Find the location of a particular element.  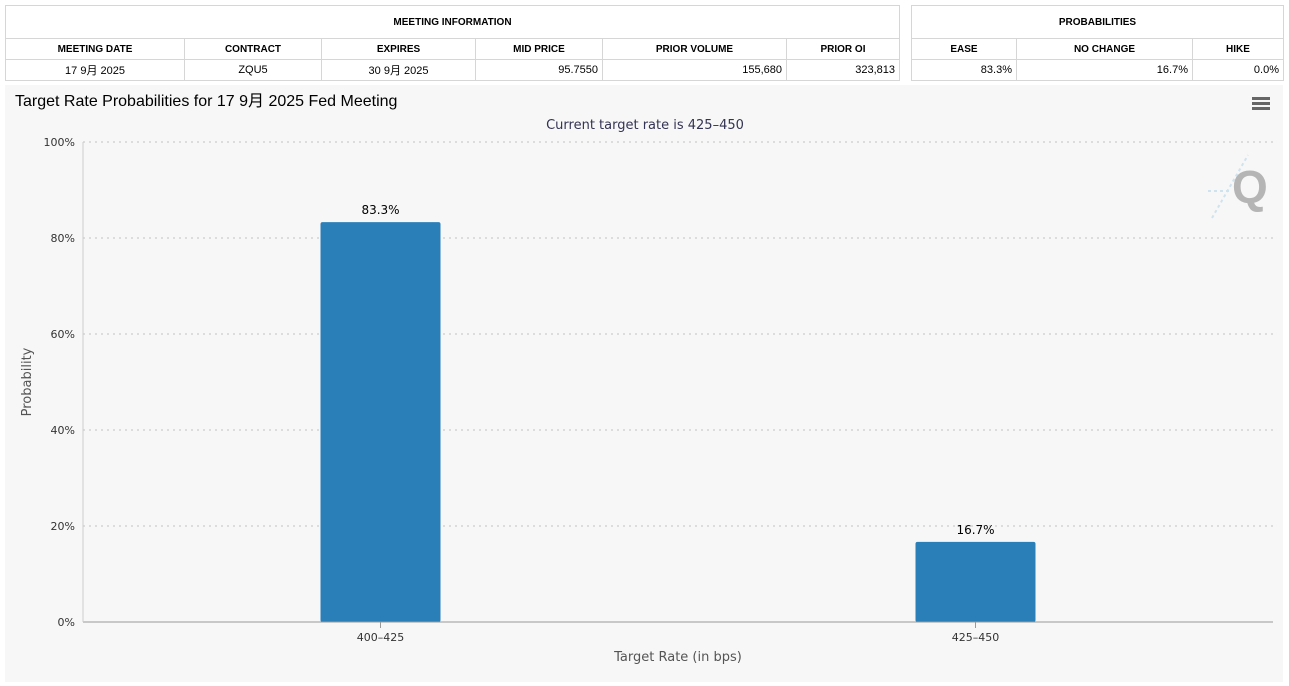

ease-header: EASE is located at coordinates (964, 49).